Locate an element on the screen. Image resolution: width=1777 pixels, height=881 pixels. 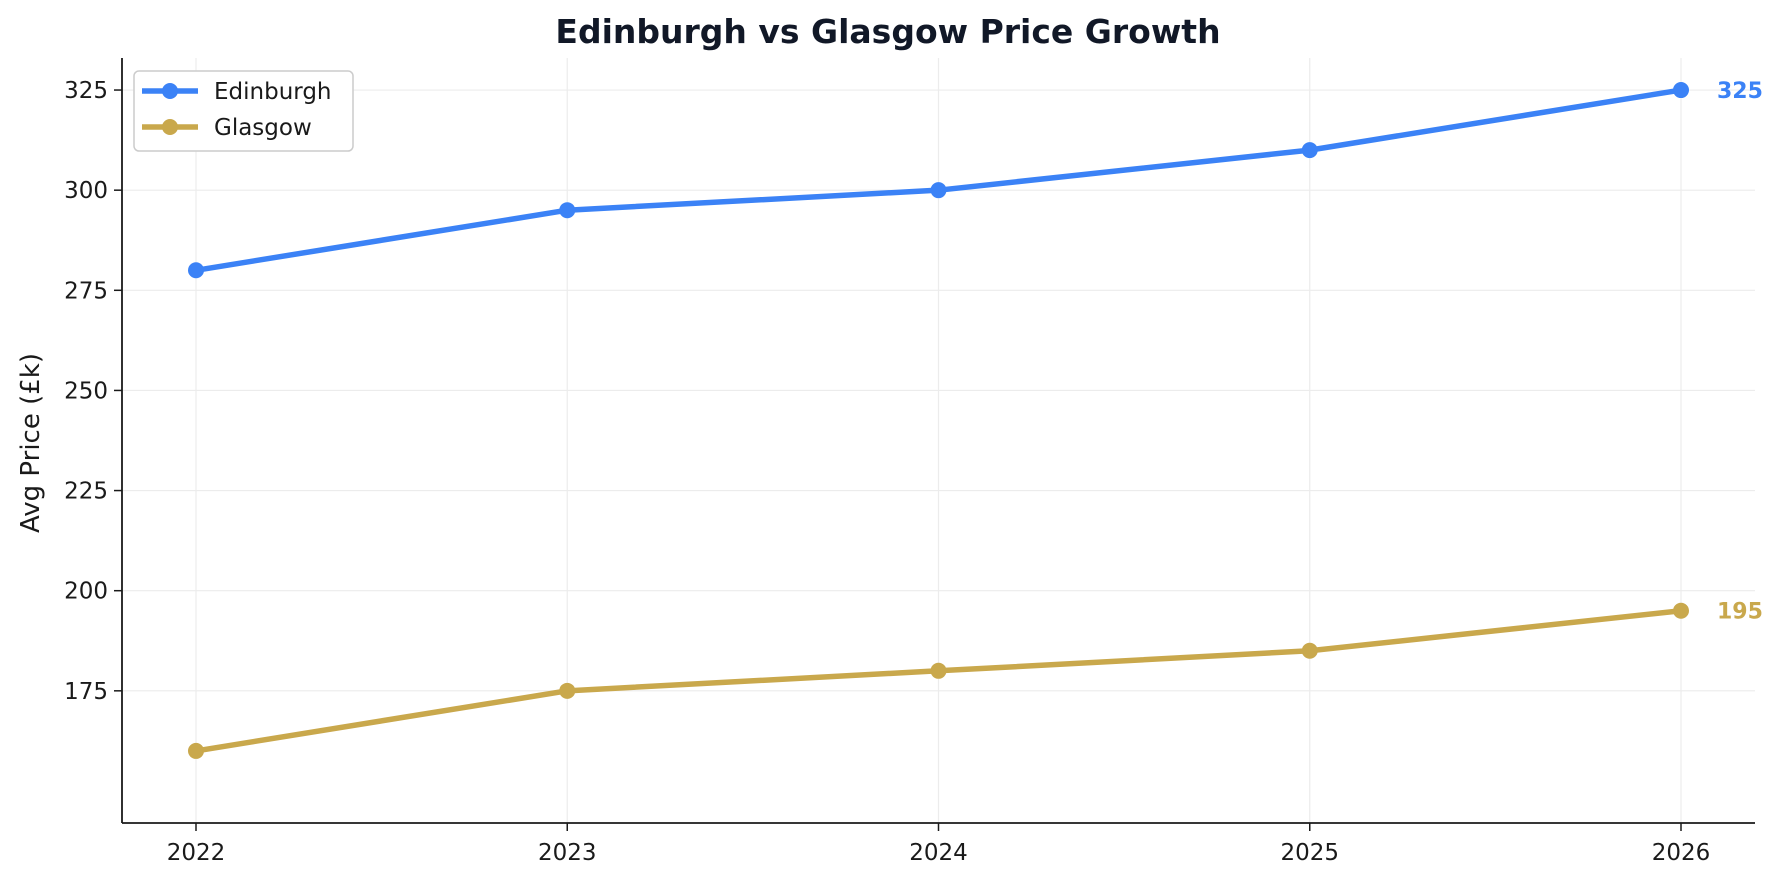
legend-label: Glasgow is located at coordinates (263, 128).